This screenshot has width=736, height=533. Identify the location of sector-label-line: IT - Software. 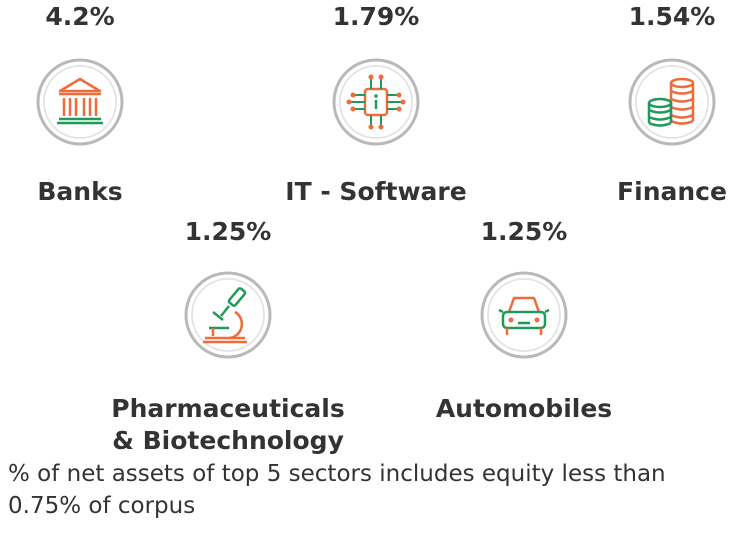
(376, 191).